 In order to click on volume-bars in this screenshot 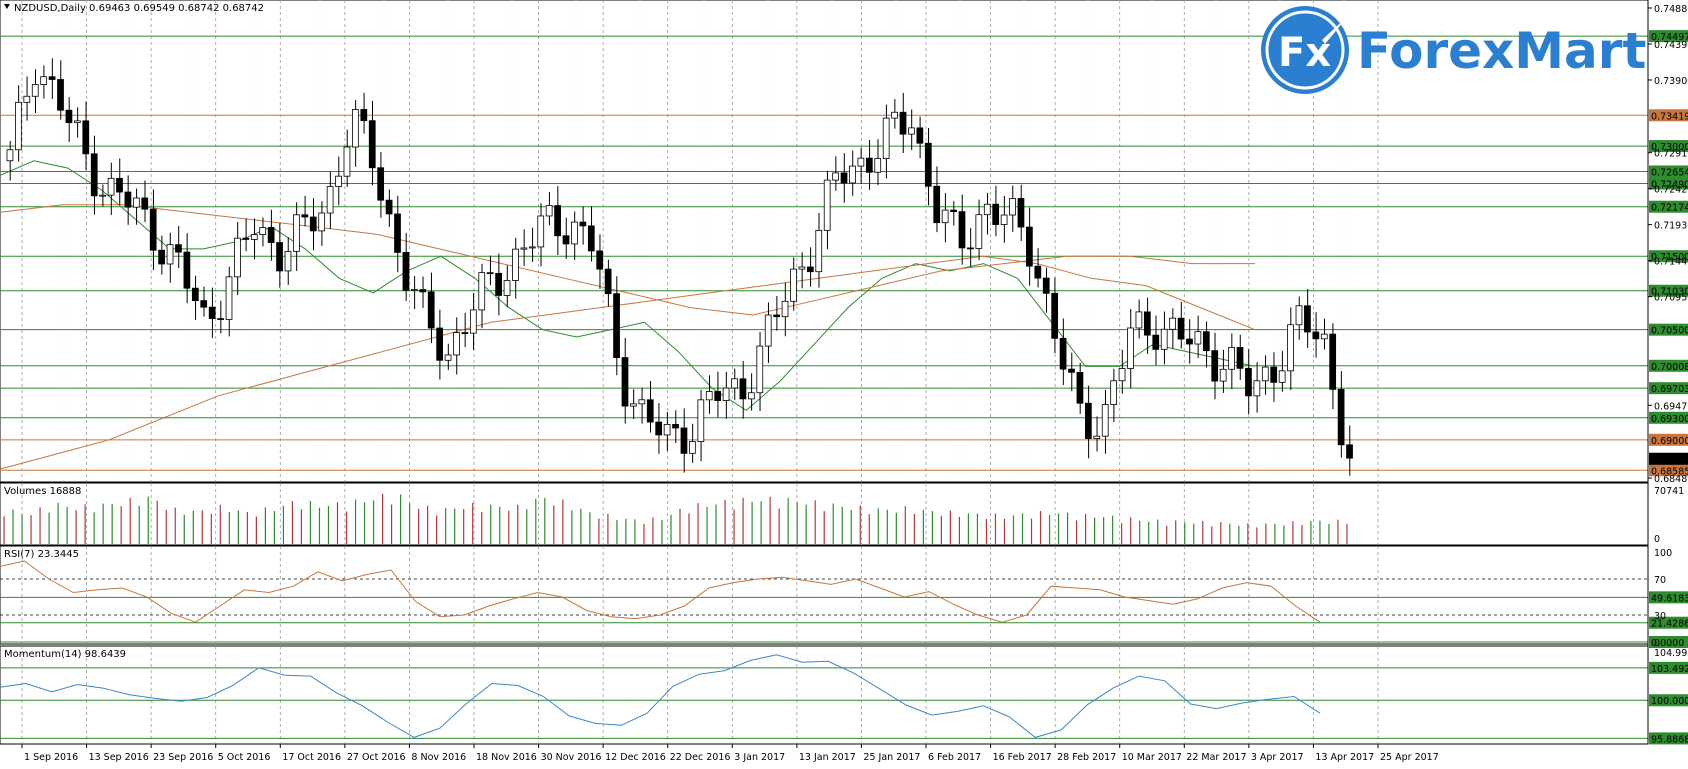, I will do `click(675, 518)`.